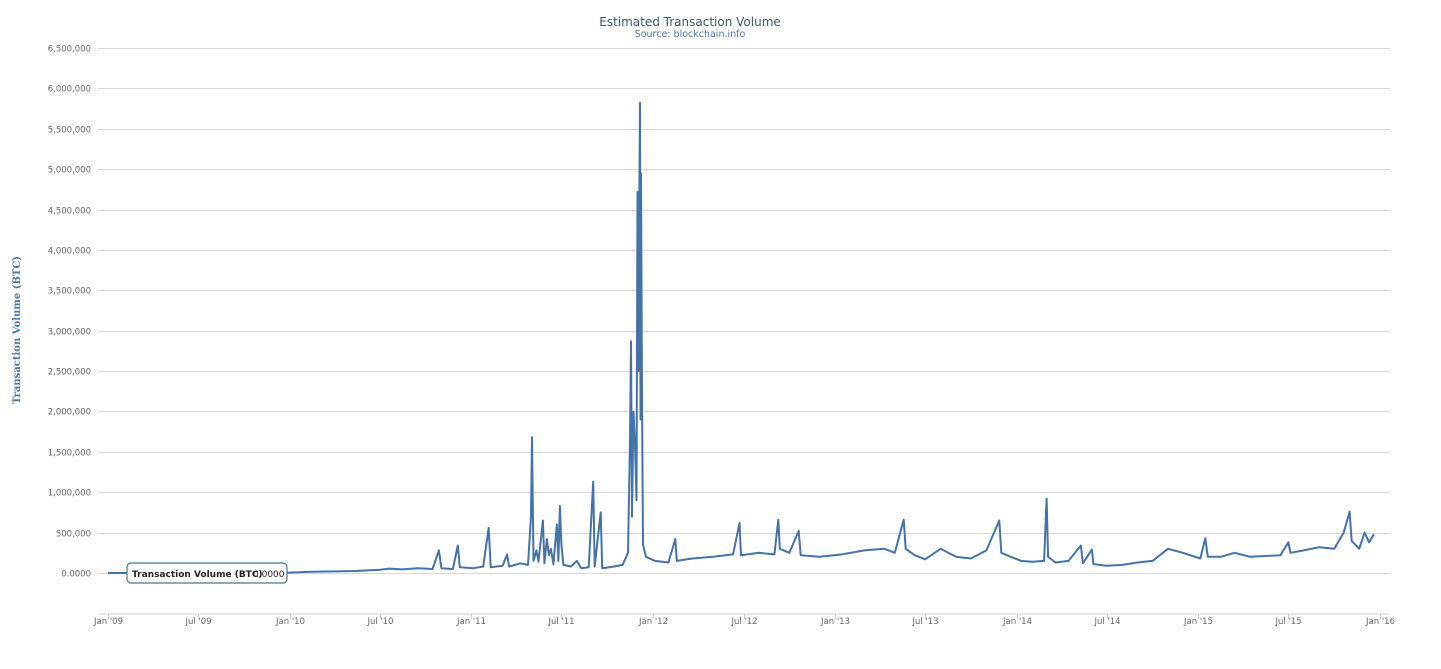 The width and height of the screenshot is (1441, 669). What do you see at coordinates (69, 292) in the screenshot?
I see `y-tick-label: 3,500,000` at bounding box center [69, 292].